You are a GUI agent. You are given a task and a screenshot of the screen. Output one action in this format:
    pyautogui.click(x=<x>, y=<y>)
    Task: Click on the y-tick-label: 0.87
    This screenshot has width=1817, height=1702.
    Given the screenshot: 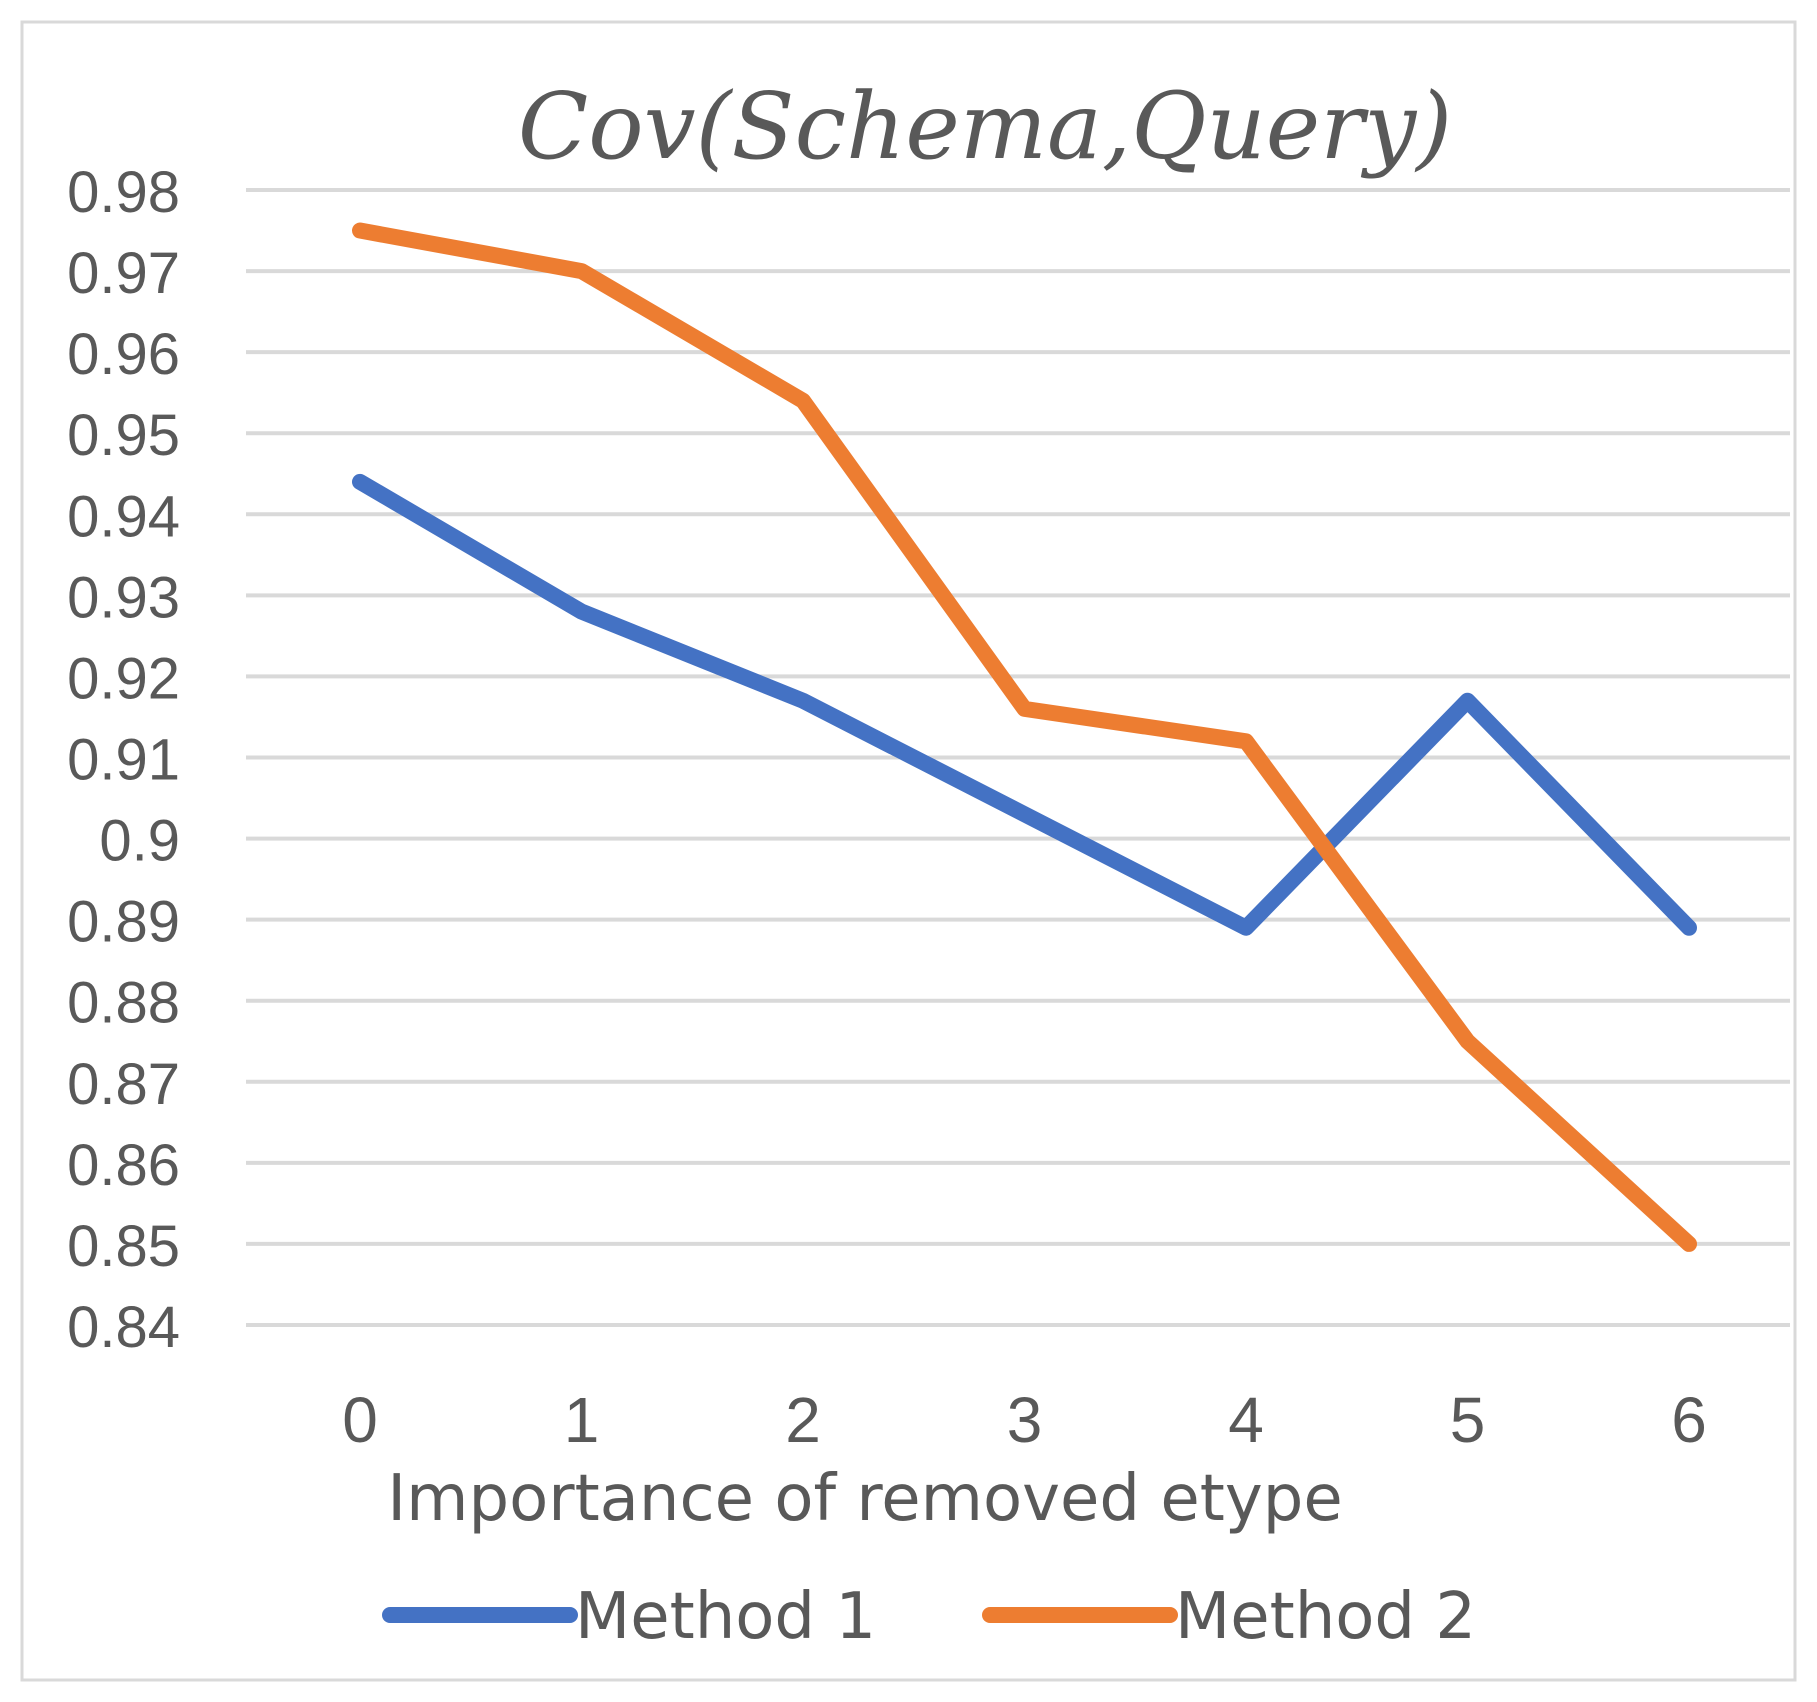 What is the action you would take?
    pyautogui.click(x=123, y=1084)
    